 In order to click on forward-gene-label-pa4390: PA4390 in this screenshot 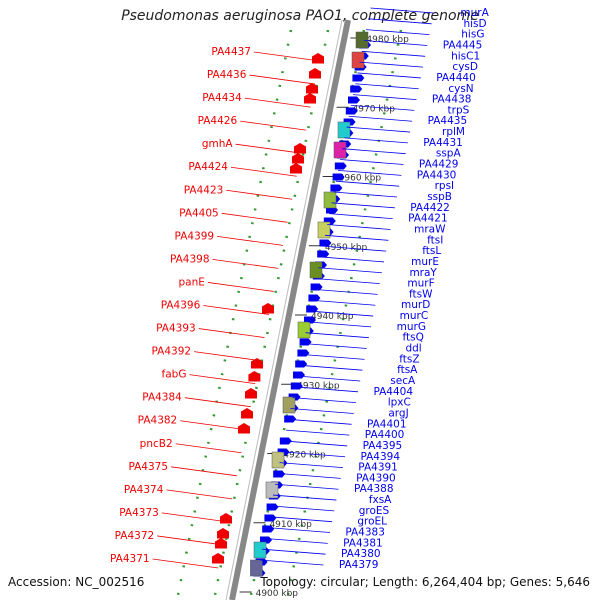, I will do `click(376, 478)`.